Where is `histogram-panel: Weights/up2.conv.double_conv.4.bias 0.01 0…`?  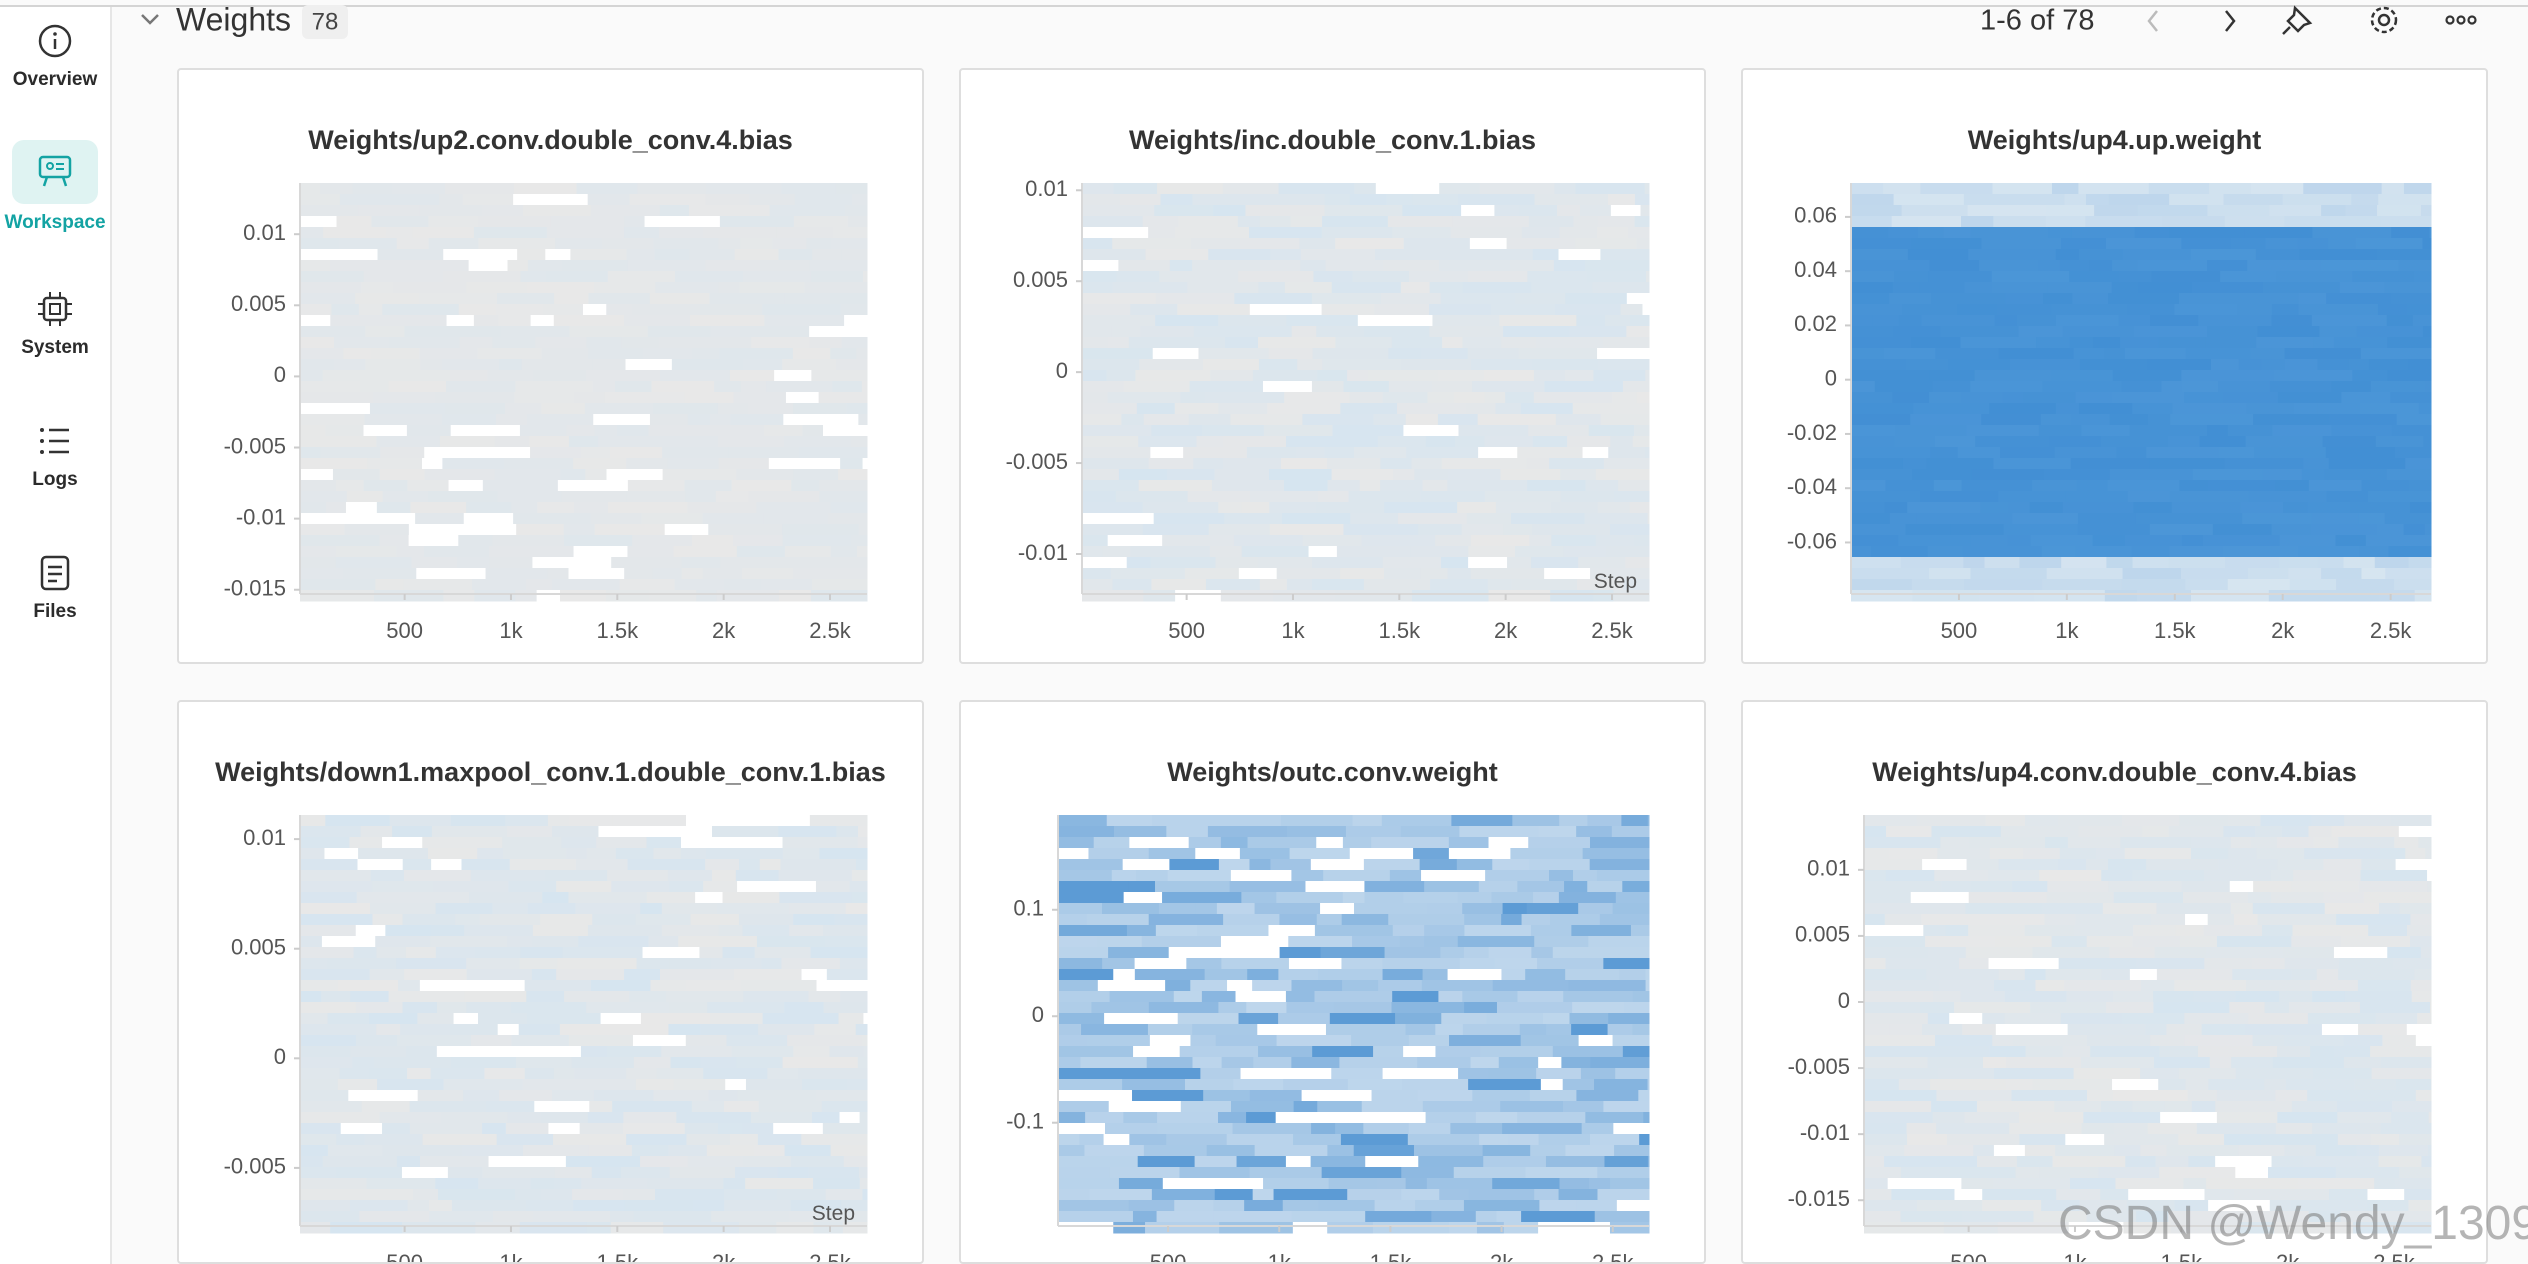
histogram-panel: Weights/up2.conv.double_conv.4.bias 0.01 0… is located at coordinates (550, 366).